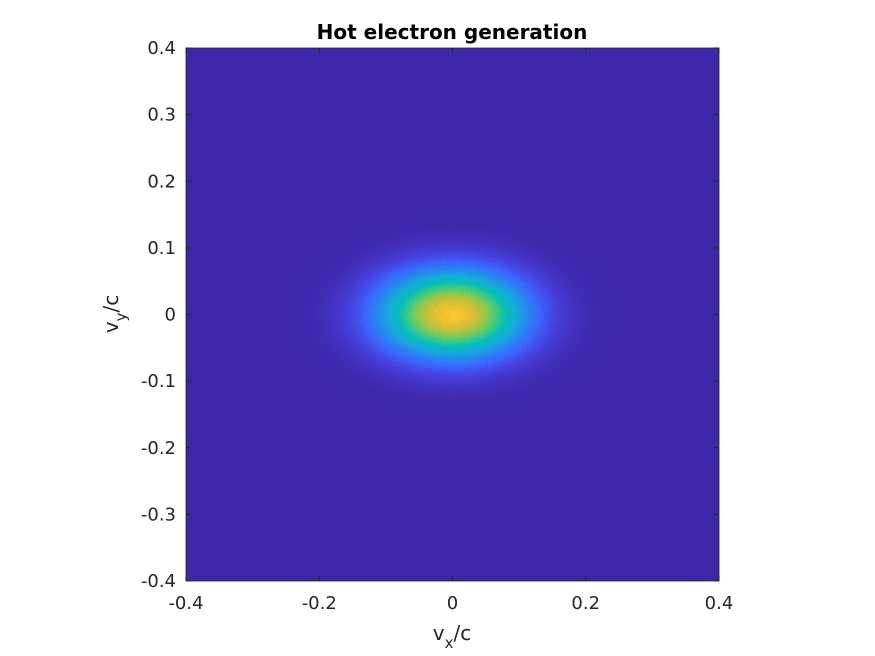  What do you see at coordinates (452, 603) in the screenshot?
I see `x-tick-label: 0` at bounding box center [452, 603].